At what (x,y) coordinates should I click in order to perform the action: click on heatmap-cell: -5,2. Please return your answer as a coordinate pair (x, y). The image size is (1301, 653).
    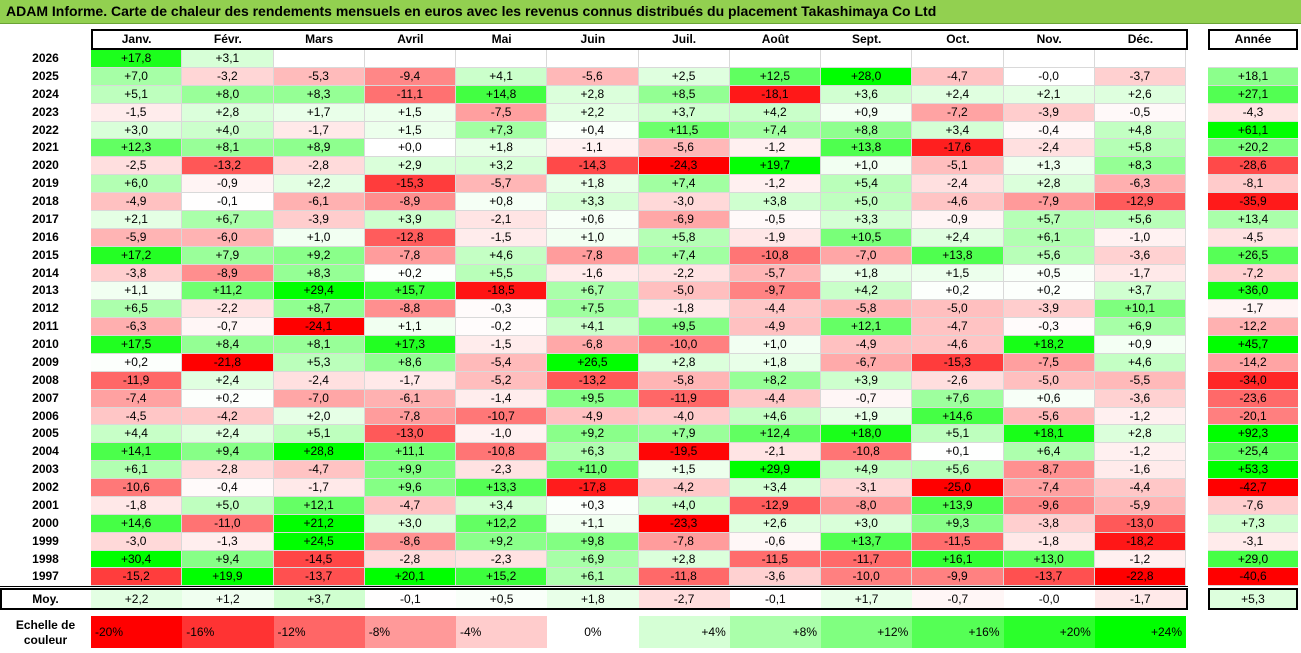
    Looking at the image, I should click on (502, 380).